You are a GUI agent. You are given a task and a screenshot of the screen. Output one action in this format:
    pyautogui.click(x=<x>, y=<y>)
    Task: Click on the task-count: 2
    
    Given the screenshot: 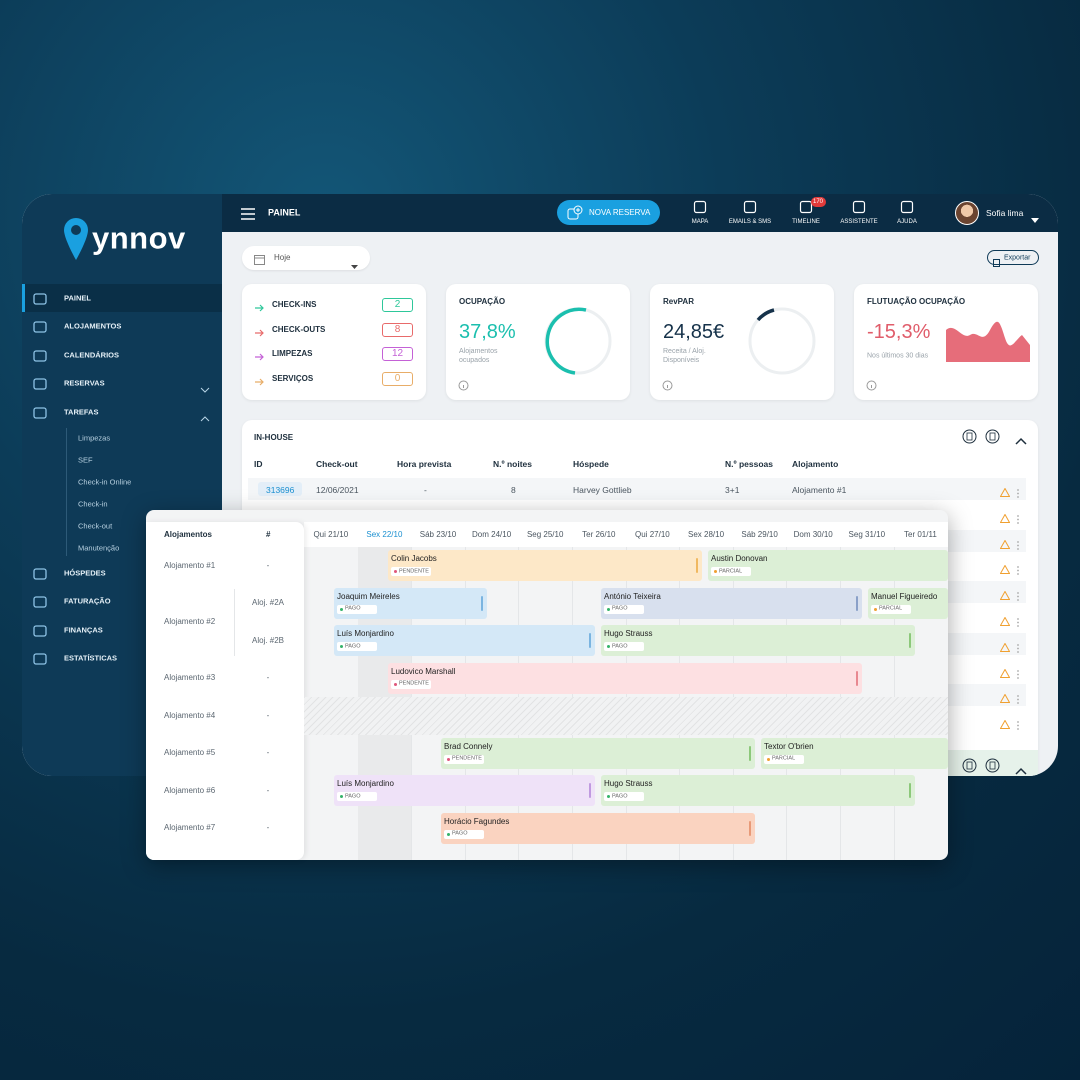 What is the action you would take?
    pyautogui.click(x=397, y=304)
    